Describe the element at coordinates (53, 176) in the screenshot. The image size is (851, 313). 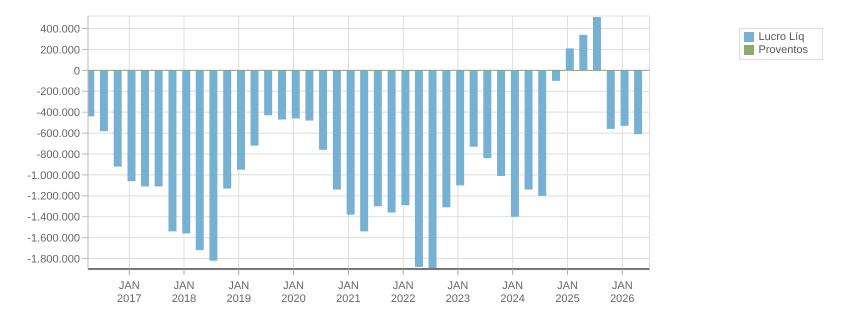
I see `y-tick-label: -1.000.000` at that location.